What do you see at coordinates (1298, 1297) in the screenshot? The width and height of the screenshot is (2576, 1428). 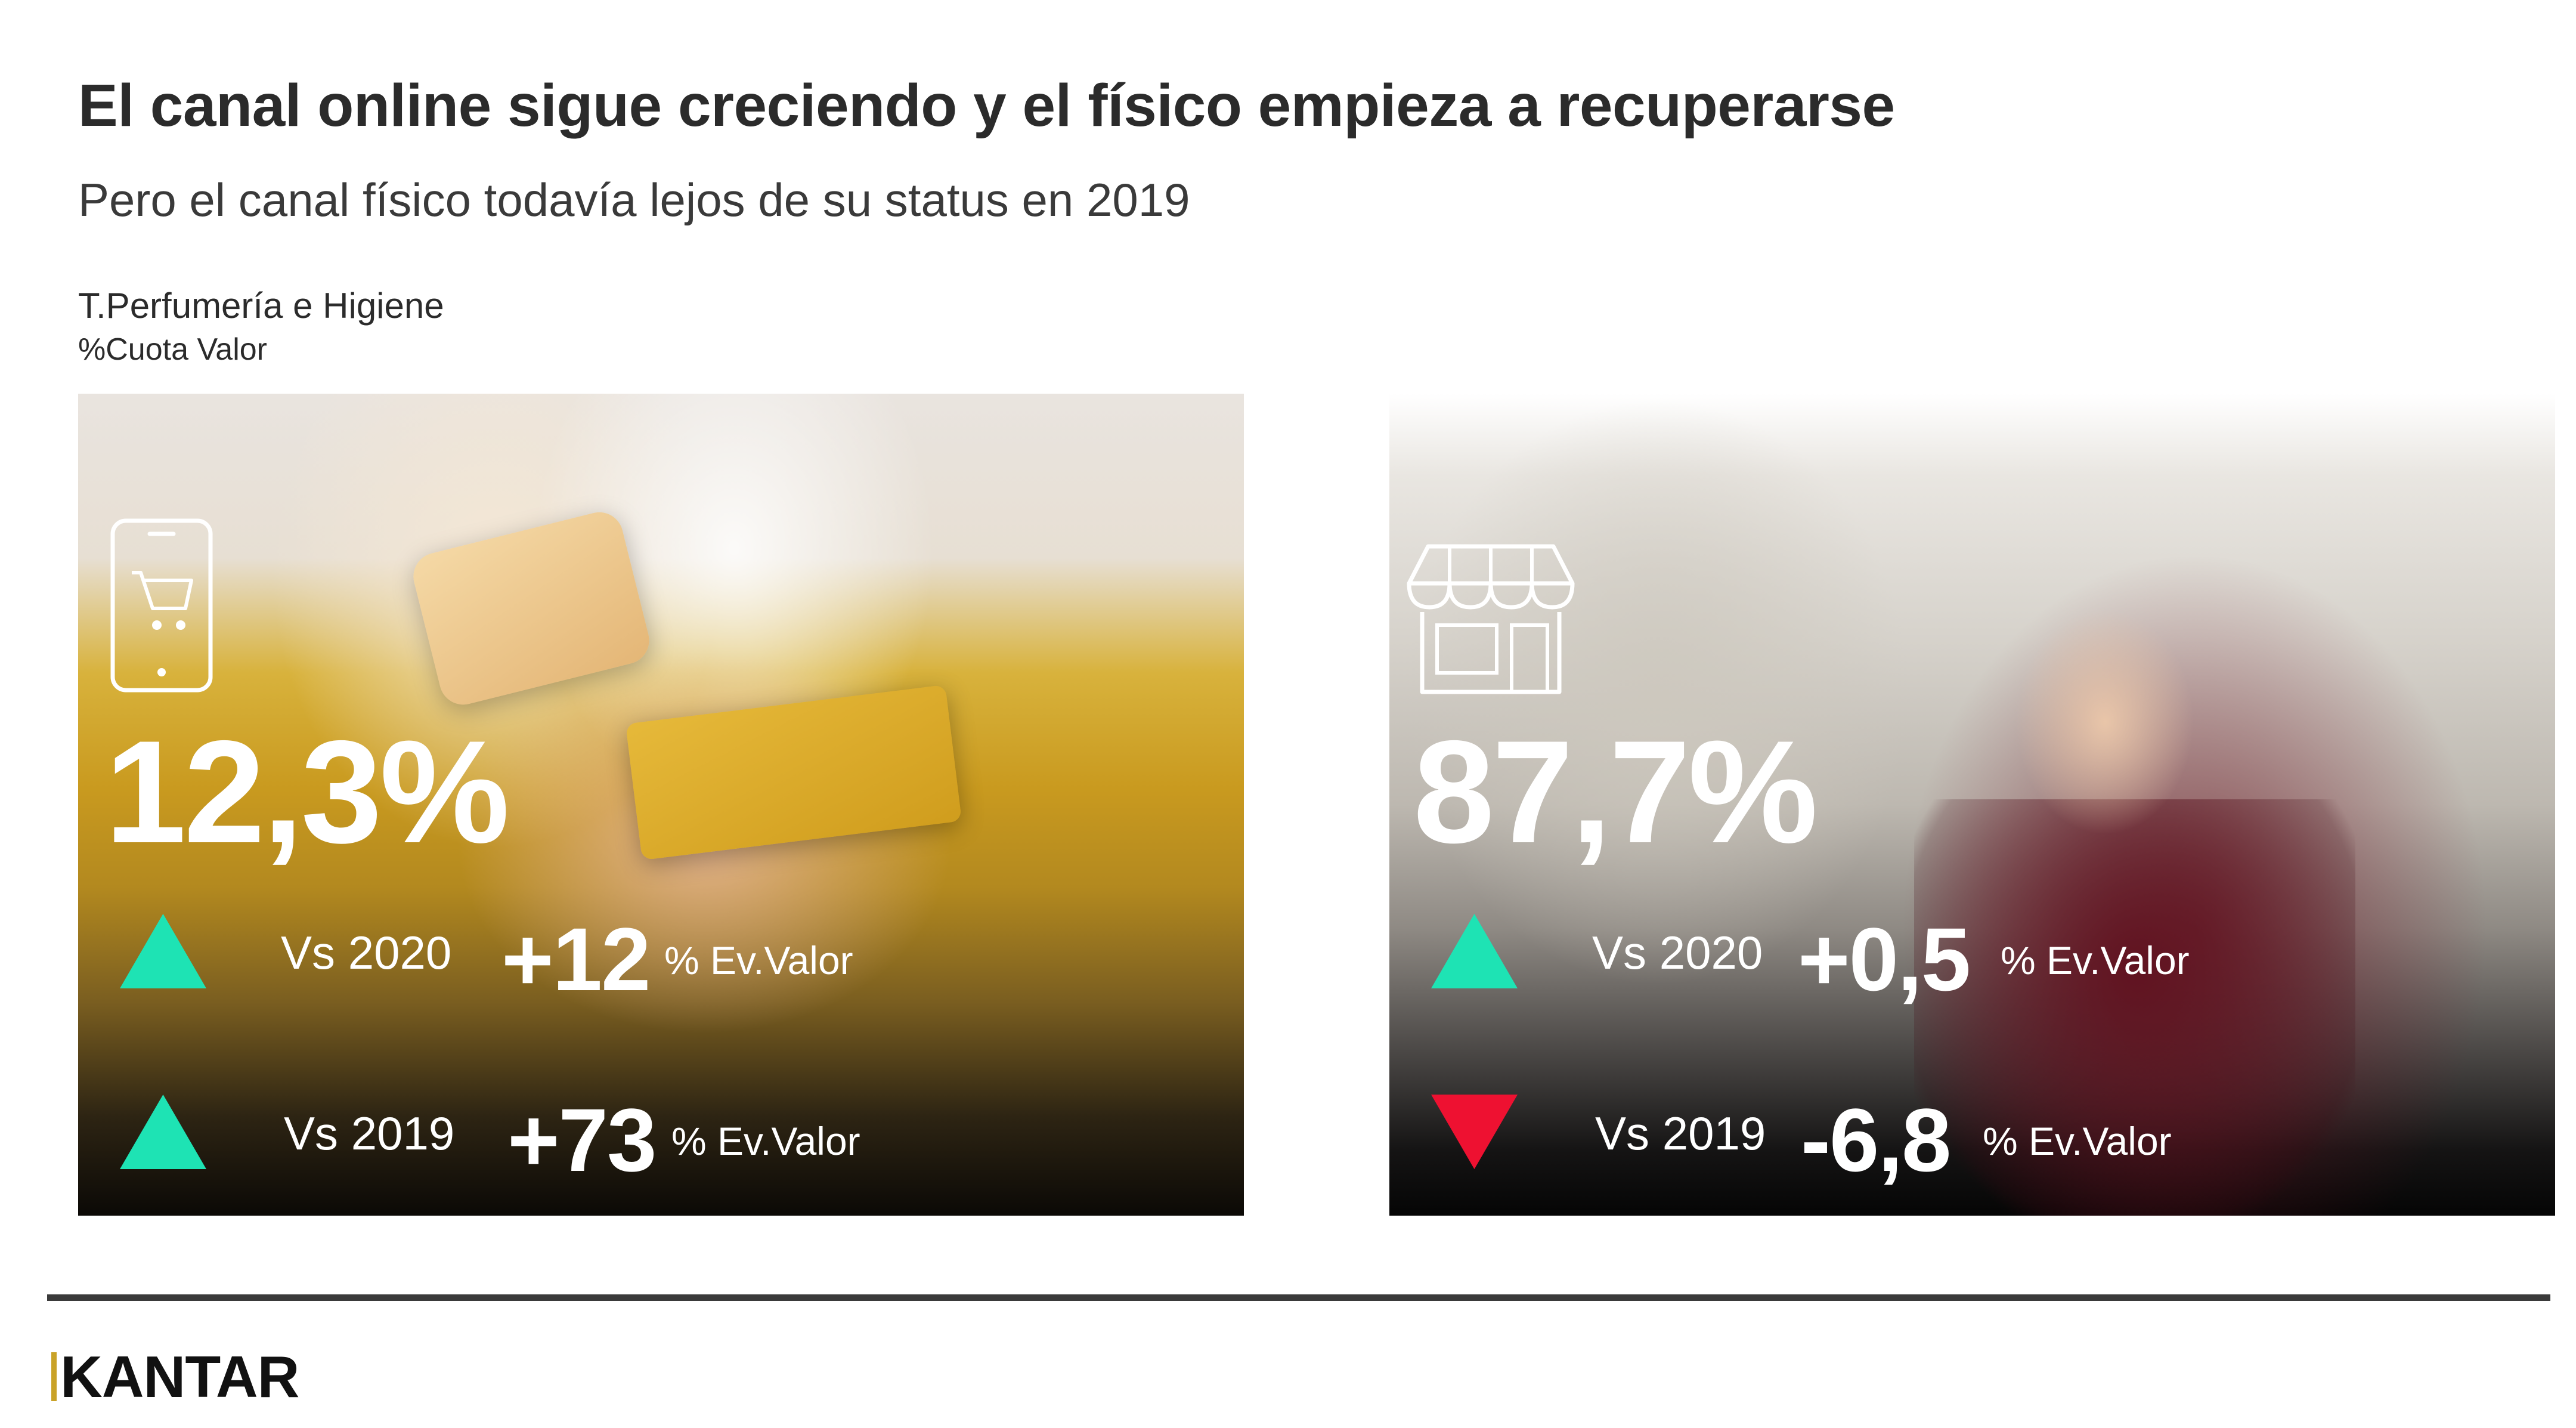 I see `footer-divider` at bounding box center [1298, 1297].